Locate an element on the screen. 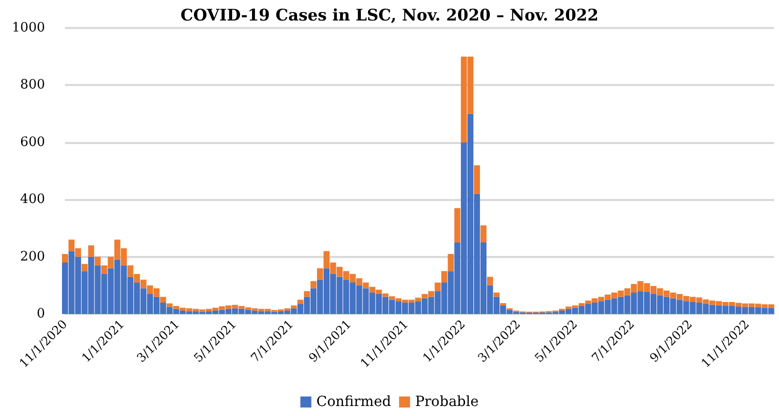 The height and width of the screenshot is (416, 779). legend-label: Probable is located at coordinates (447, 402).